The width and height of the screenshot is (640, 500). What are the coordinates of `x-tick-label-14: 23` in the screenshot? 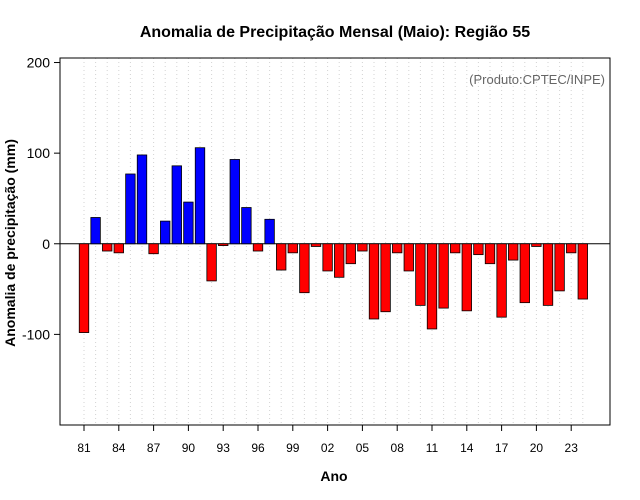 It's located at (572, 448).